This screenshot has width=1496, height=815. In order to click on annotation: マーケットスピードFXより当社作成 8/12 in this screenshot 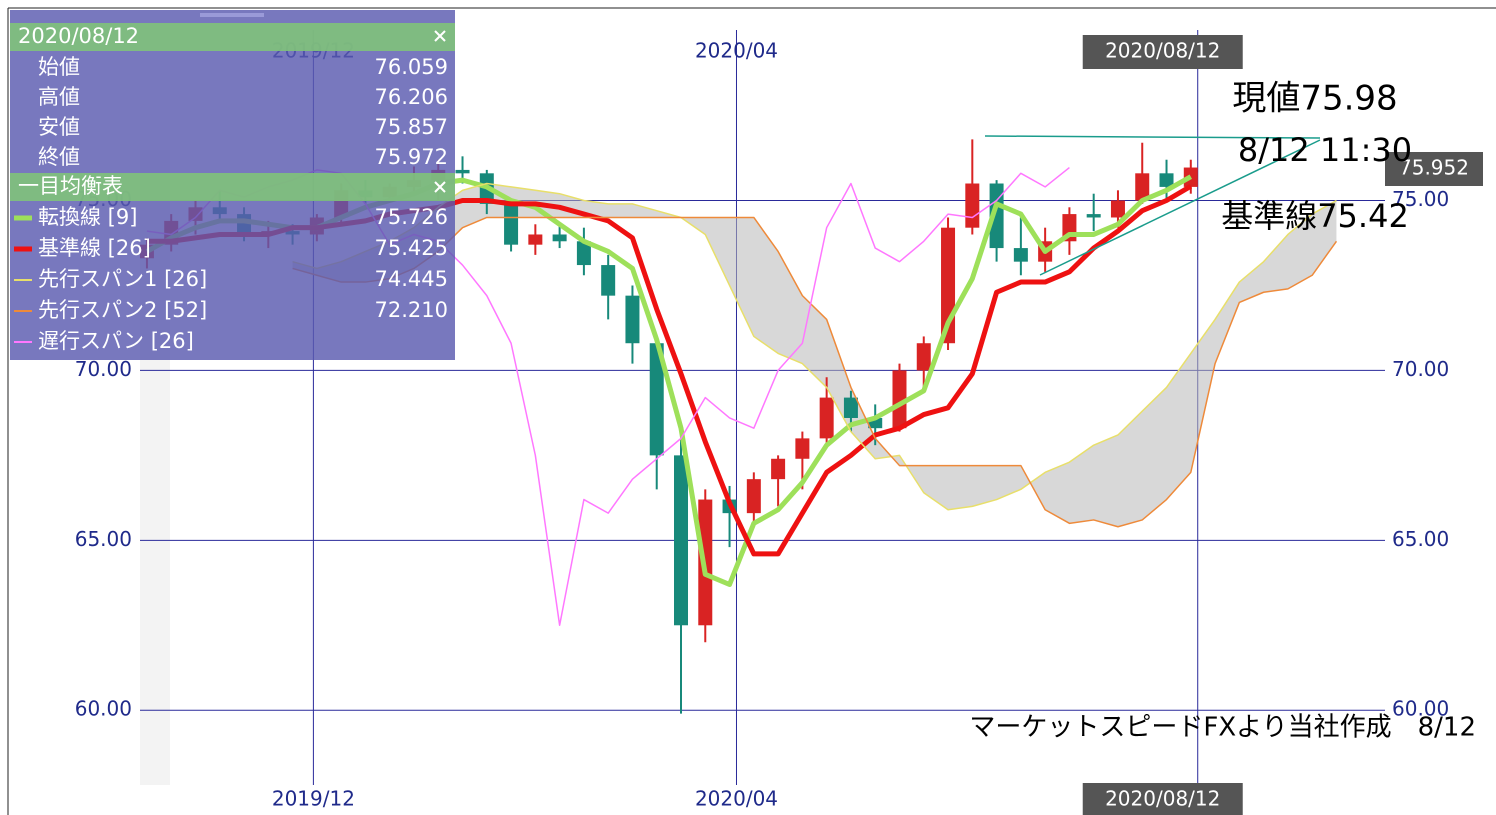, I will do `click(1222, 728)`.